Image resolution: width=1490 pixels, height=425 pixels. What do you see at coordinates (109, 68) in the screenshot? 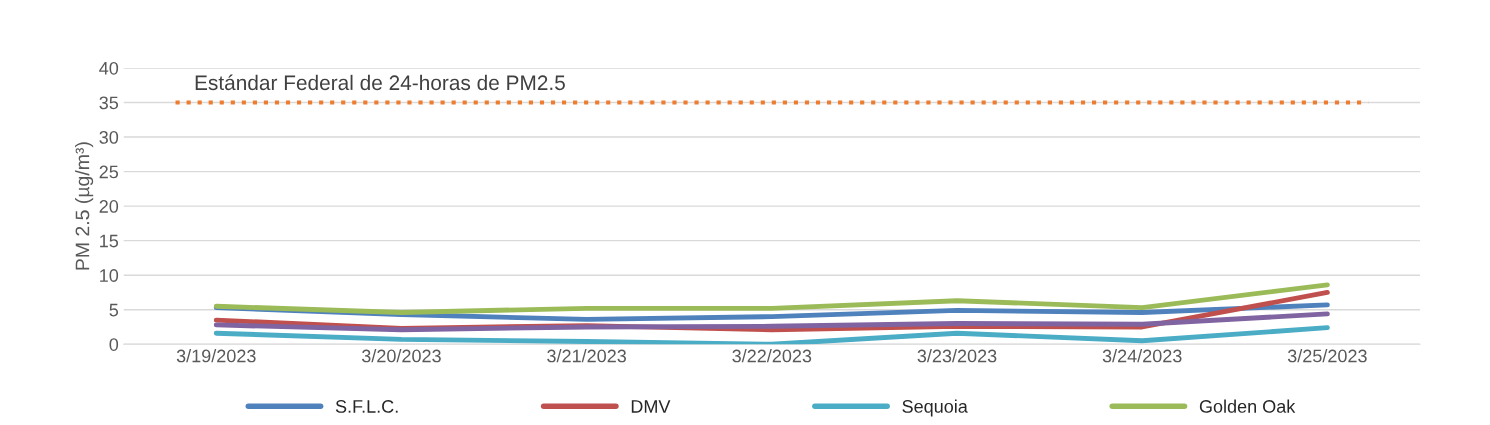
I see `y-tick-label: 40` at bounding box center [109, 68].